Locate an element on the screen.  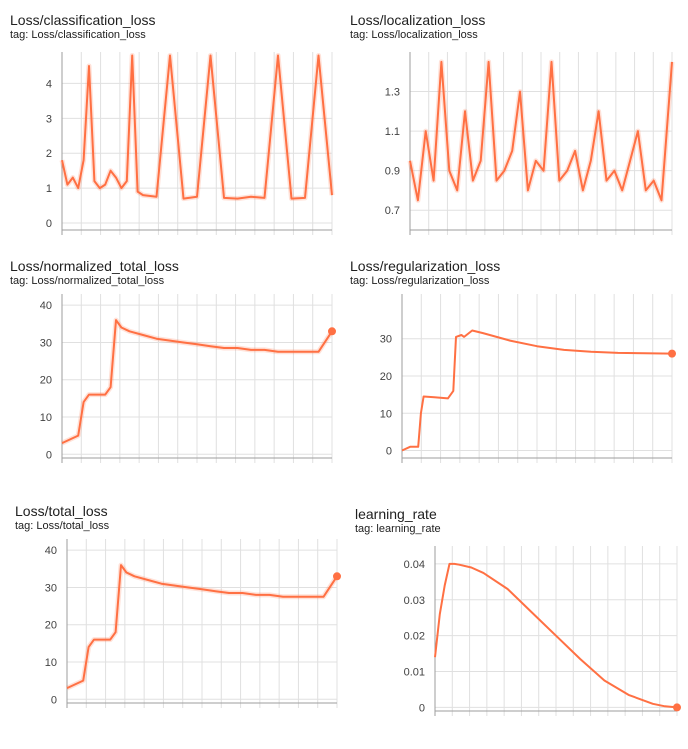
chart-panel-classification-loss: Loss/classification_loss tag is located at coordinates (175, 127).